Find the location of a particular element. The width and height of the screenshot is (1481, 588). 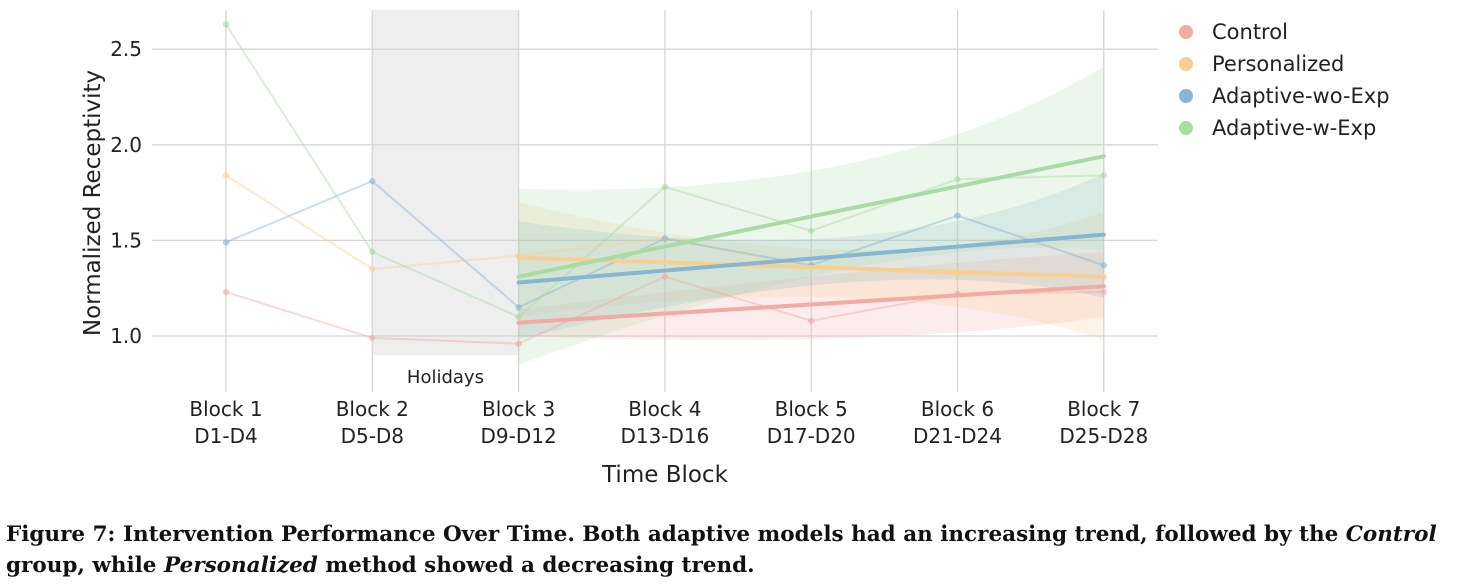

x-tick-label-days: D9-D12 is located at coordinates (518, 436).